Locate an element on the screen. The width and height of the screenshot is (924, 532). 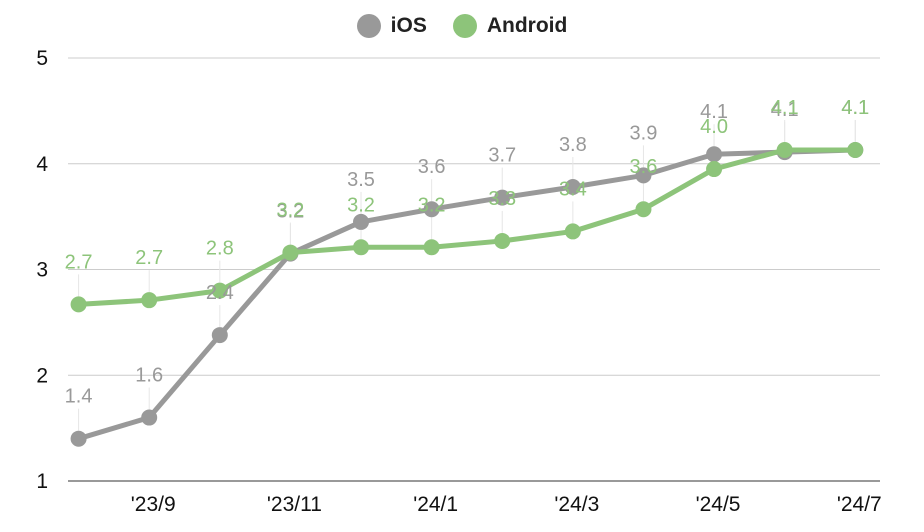
data-label-ios-8: 3.9 is located at coordinates (644, 133).